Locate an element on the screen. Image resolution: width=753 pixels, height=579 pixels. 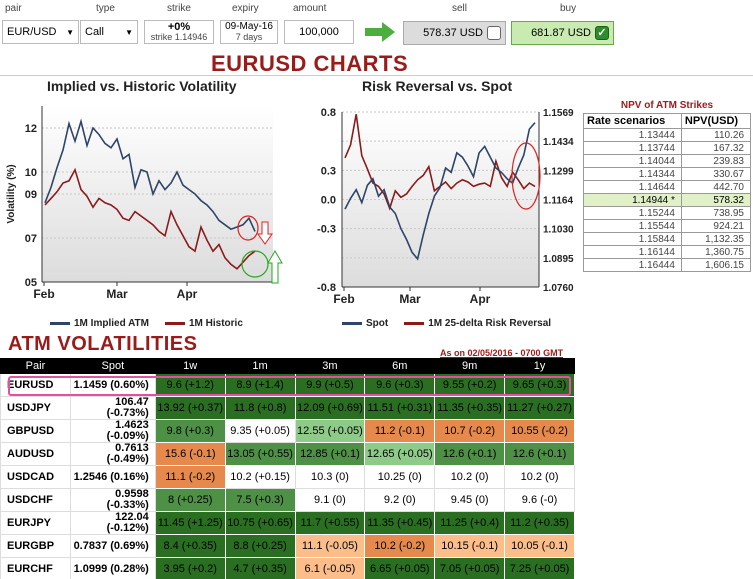
spot-cell: 1.4623 (-0.09%) is located at coordinates (112, 431).